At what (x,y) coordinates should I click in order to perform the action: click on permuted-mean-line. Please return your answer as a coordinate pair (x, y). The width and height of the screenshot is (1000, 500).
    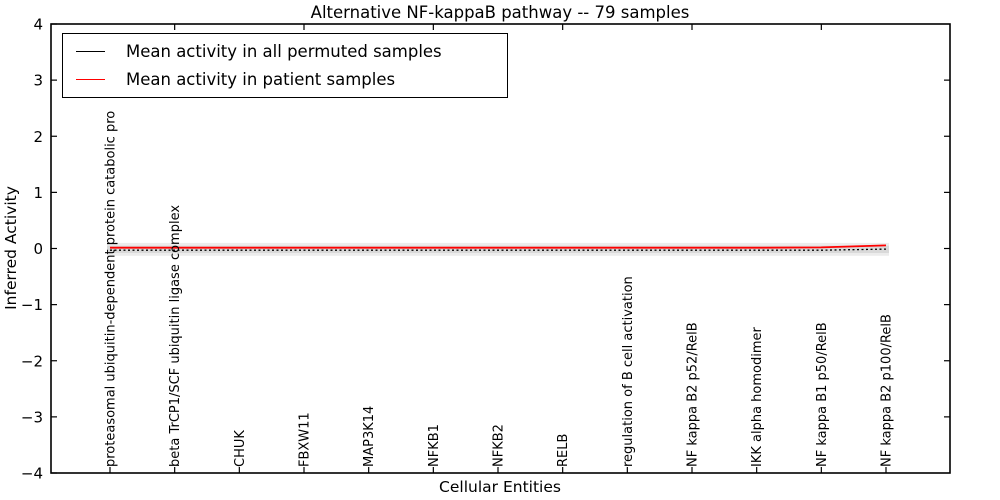
    Looking at the image, I should click on (498, 249).